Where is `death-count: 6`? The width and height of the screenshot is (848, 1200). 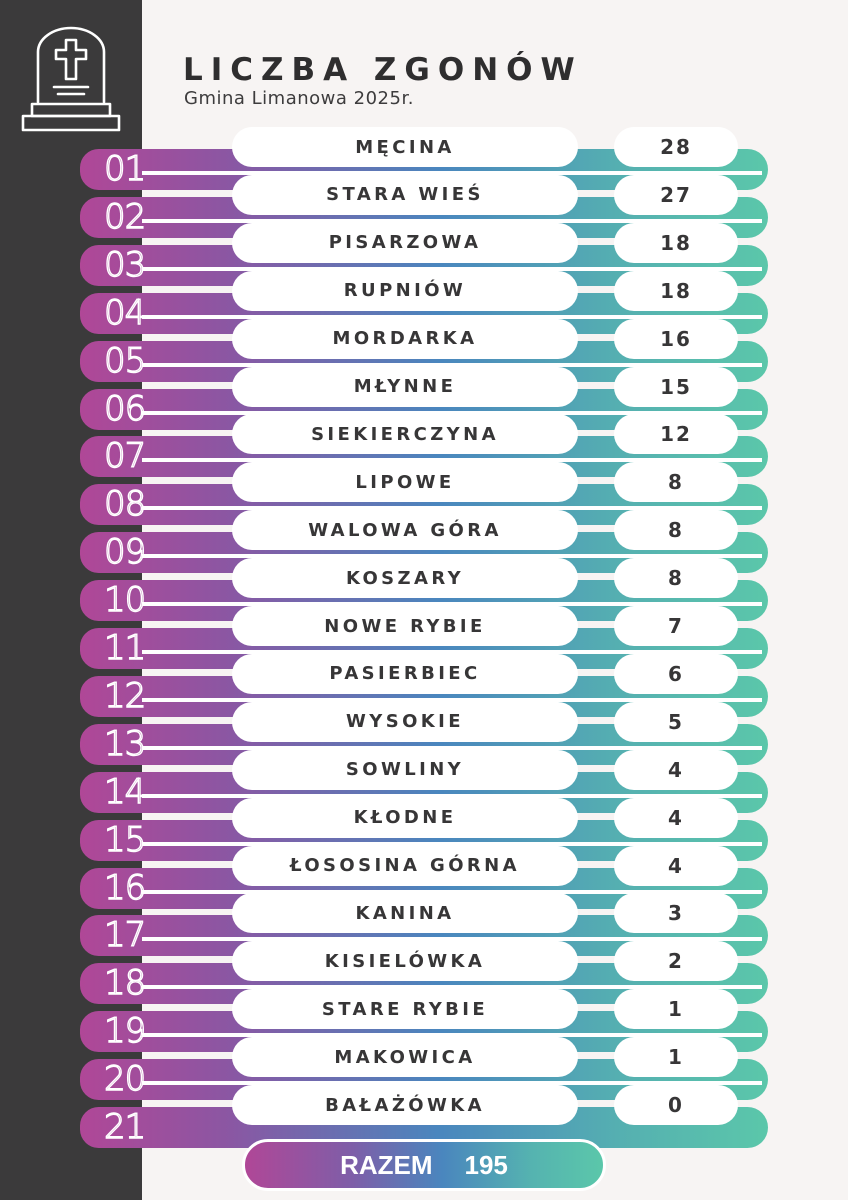
death-count: 6 is located at coordinates (676, 673).